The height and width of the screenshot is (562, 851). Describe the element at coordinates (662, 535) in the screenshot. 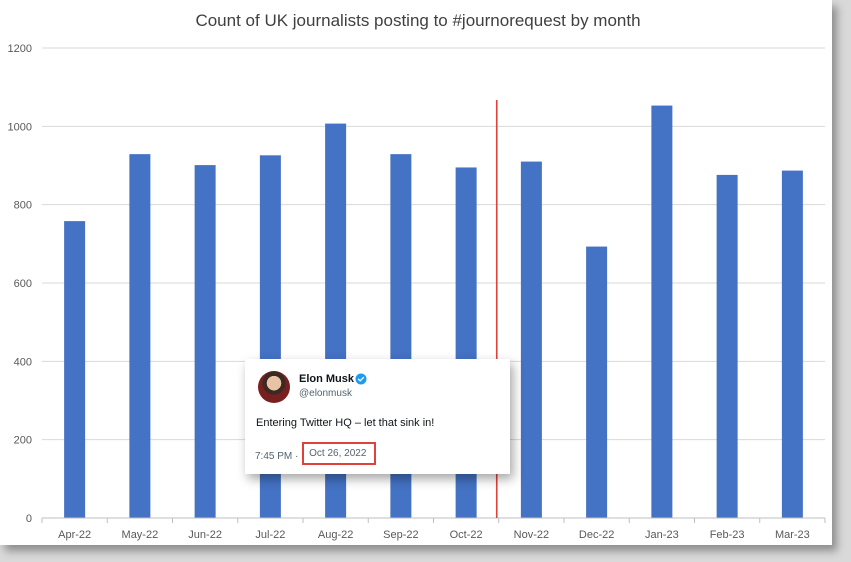

I see `x-tick-label: Jan-23` at that location.